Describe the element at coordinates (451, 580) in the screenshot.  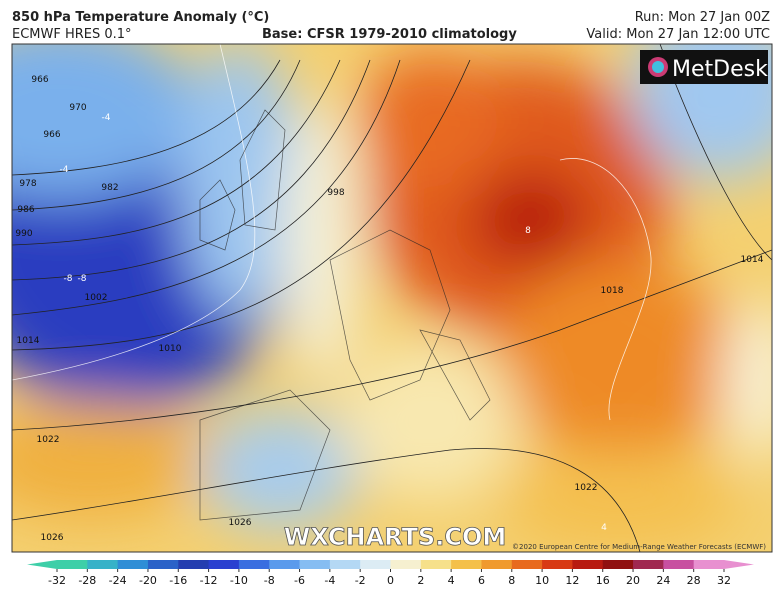
I see `colorbar-label: 4` at that location.